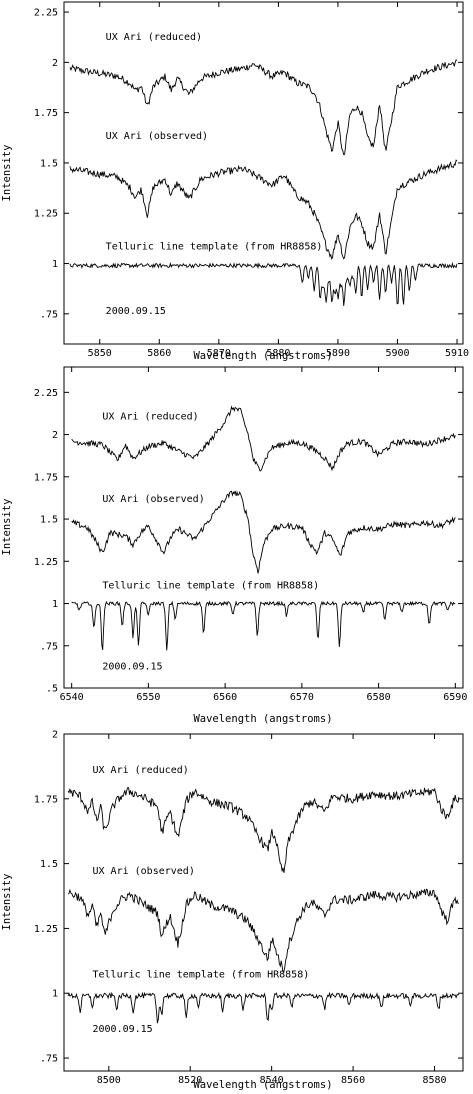 This screenshot has height=1094, width=473. What do you see at coordinates (148, 697) in the screenshot?
I see `x-tick-label: 6550` at bounding box center [148, 697].